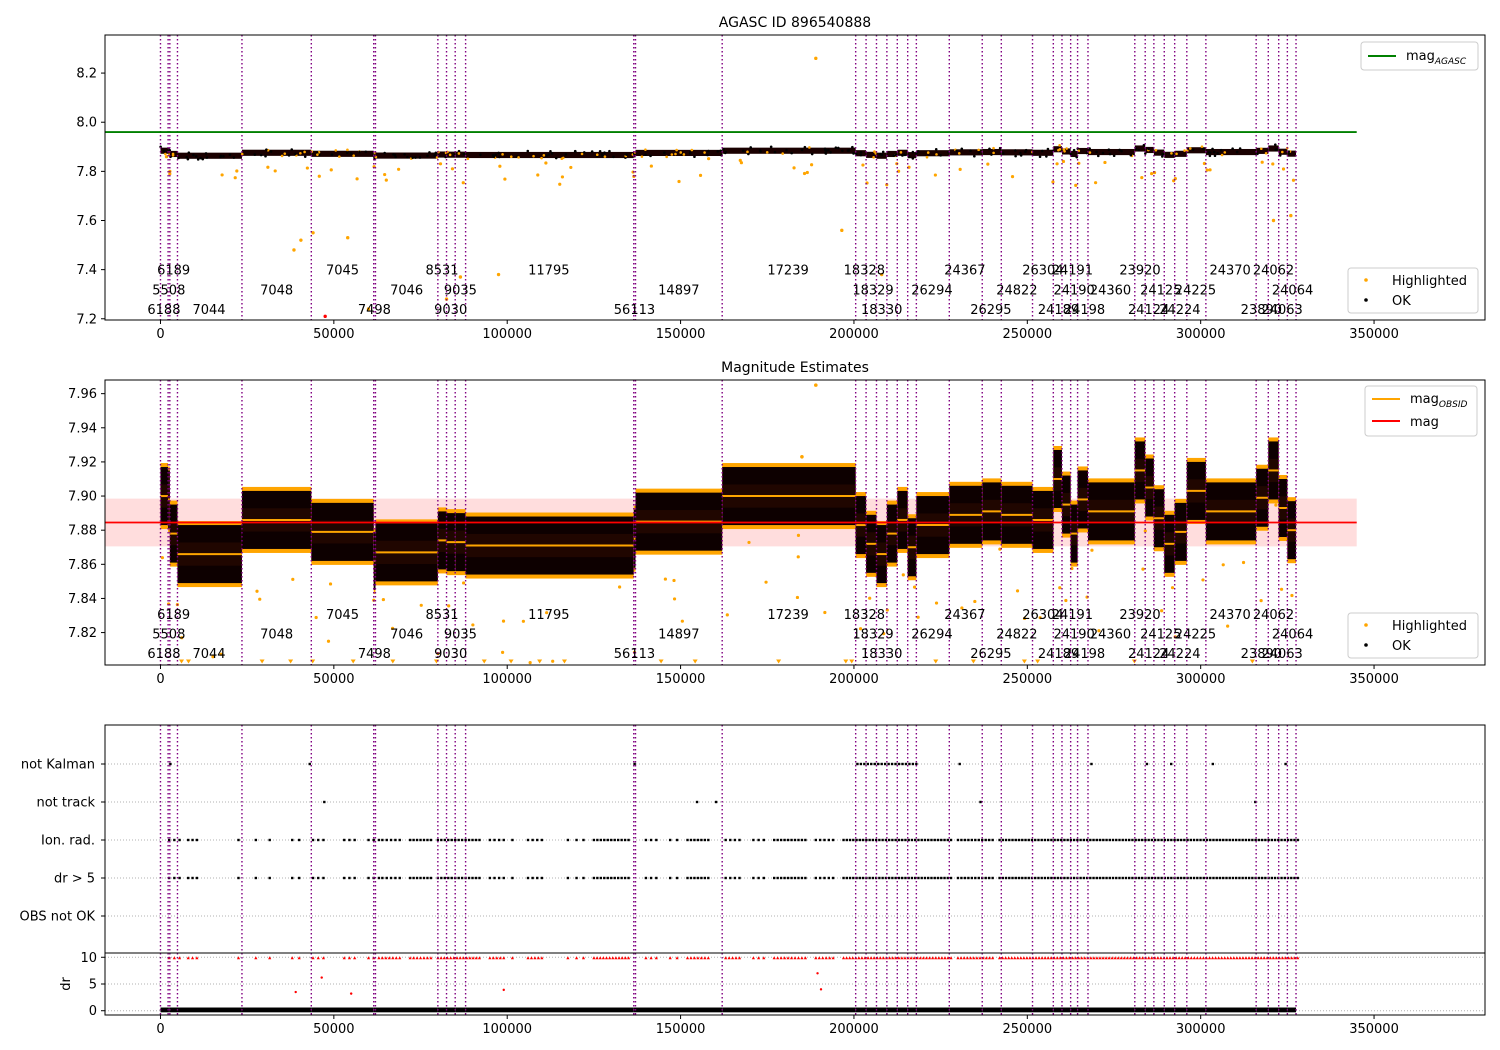 The image size is (1500, 1050). I want to click on highlighted-outlier, so click(498, 274).